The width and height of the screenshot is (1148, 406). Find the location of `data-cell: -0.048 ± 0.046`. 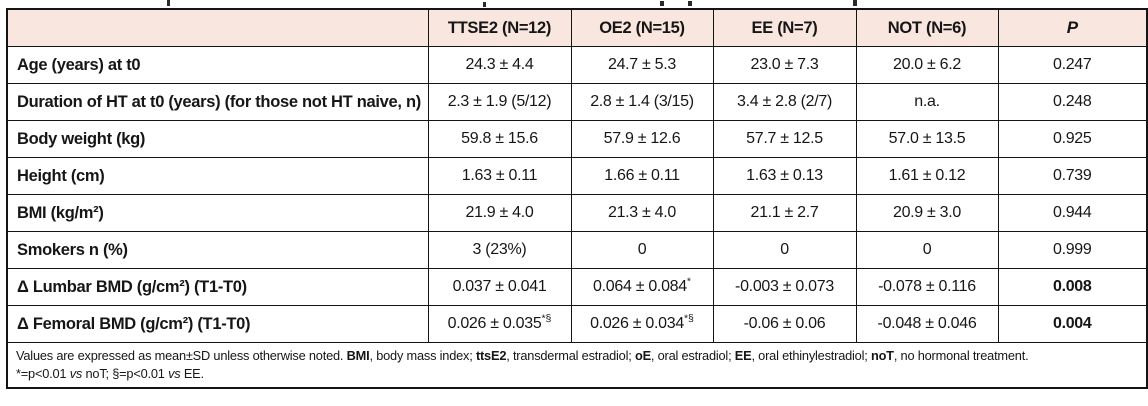

data-cell: -0.048 ± 0.046 is located at coordinates (927, 324).